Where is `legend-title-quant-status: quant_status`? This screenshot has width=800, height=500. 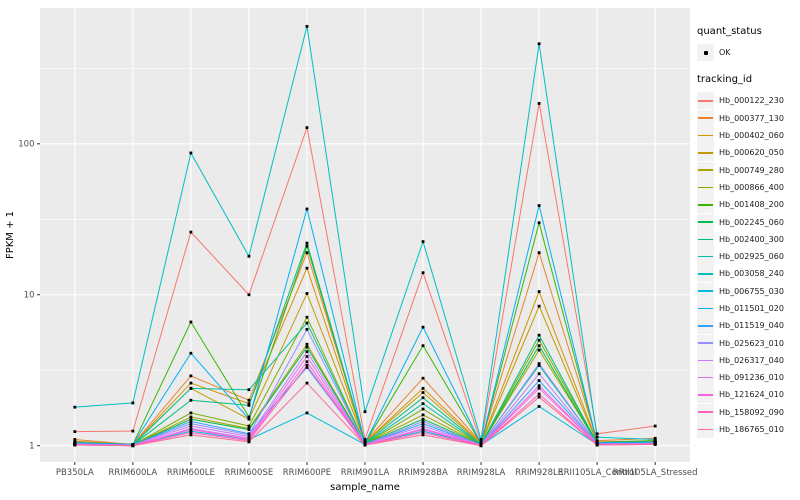
legend-title-quant-status: quant_status is located at coordinates (729, 31).